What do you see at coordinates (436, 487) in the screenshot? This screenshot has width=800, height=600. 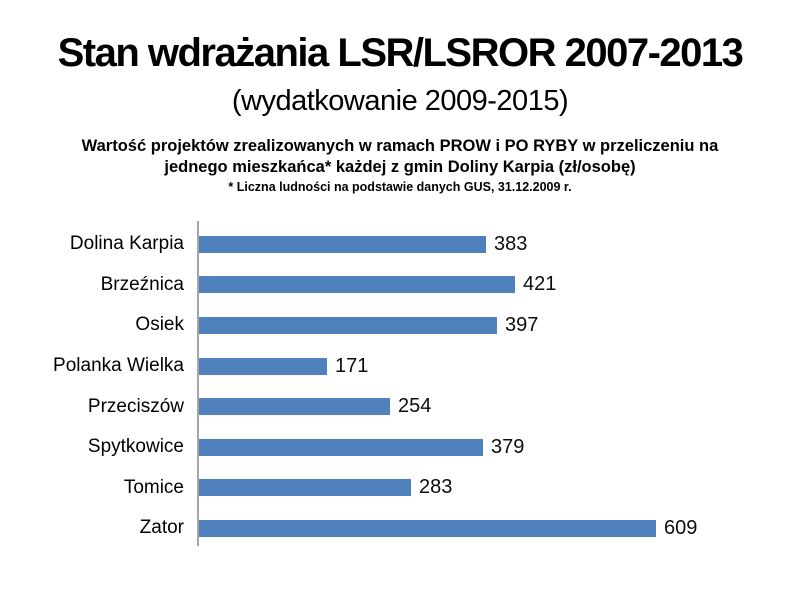 I see `value-label: 283` at bounding box center [436, 487].